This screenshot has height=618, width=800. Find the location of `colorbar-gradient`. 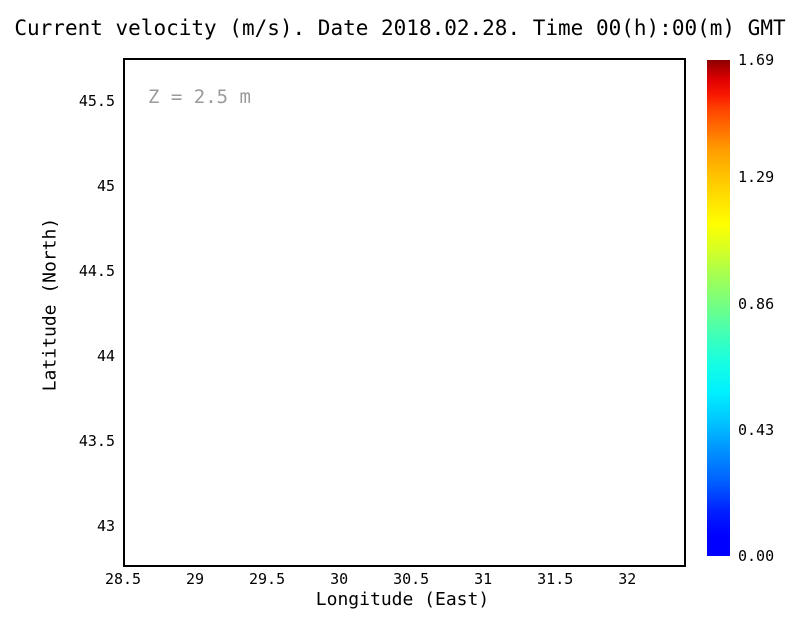

colorbar-gradient is located at coordinates (718, 308).